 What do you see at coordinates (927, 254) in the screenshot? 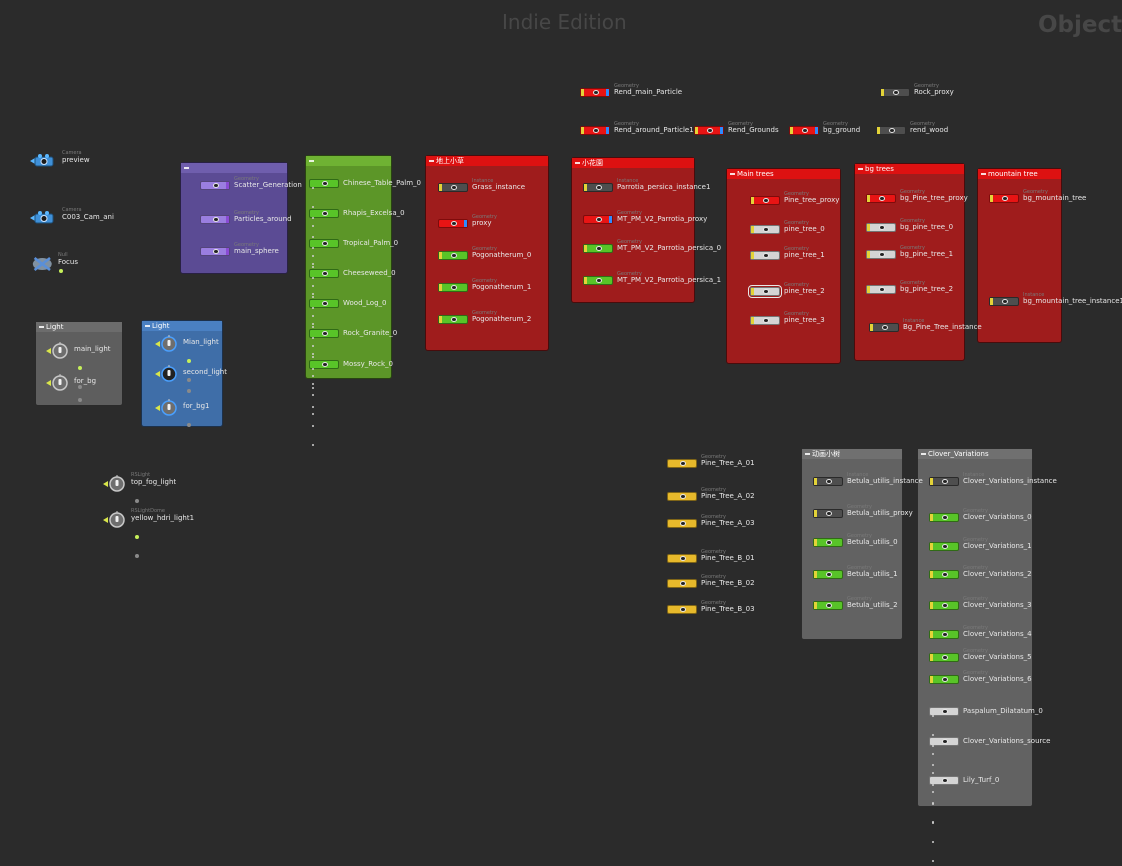
I see `node-name-label: bg_pine_tree_1` at bounding box center [927, 254].